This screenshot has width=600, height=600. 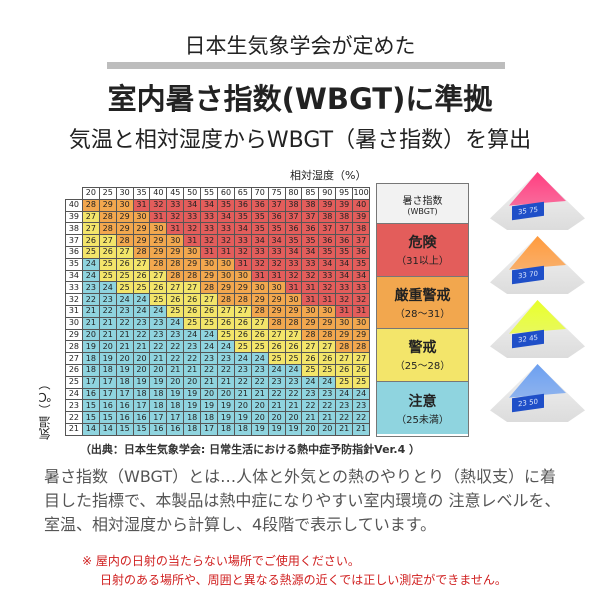 I want to click on humidity-tick: 30, so click(x=124, y=193).